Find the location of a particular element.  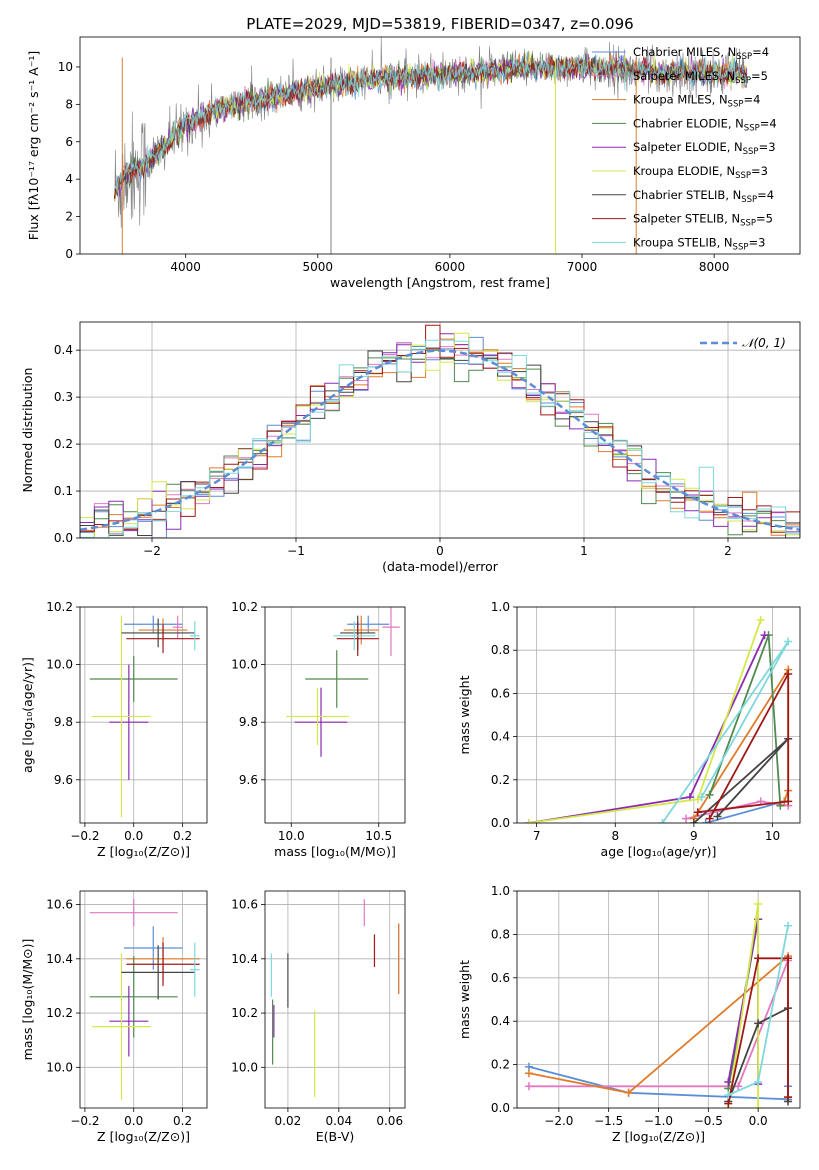

x-tick-label: −1.5 is located at coordinates (608, 1121).